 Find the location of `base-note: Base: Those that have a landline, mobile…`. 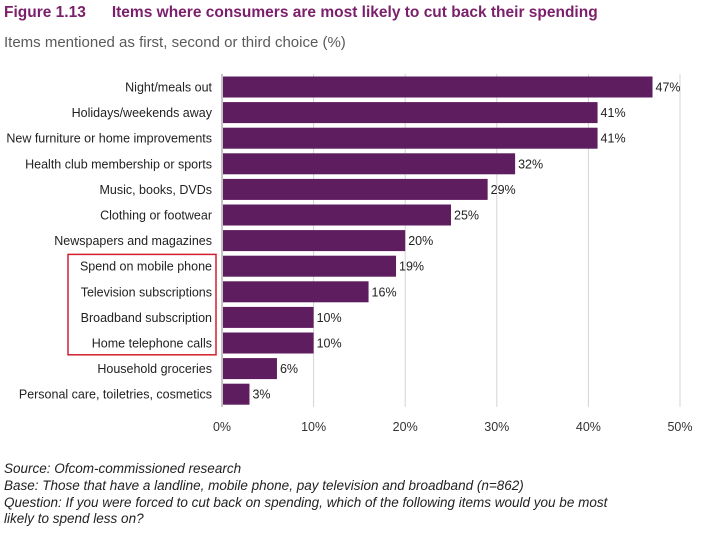

base-note: Base: Those that have a landline, mobile… is located at coordinates (264, 485).